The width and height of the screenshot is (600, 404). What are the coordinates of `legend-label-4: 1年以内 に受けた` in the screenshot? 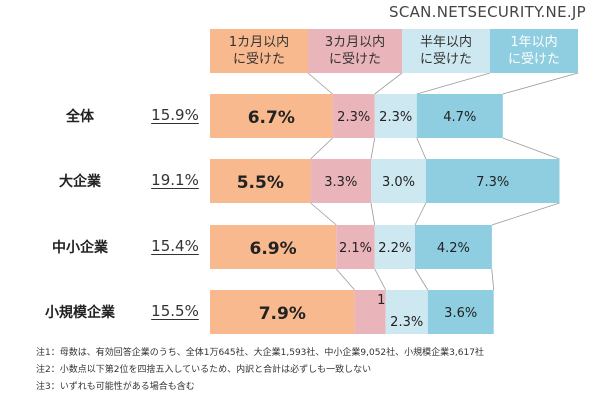 It's located at (533, 51).